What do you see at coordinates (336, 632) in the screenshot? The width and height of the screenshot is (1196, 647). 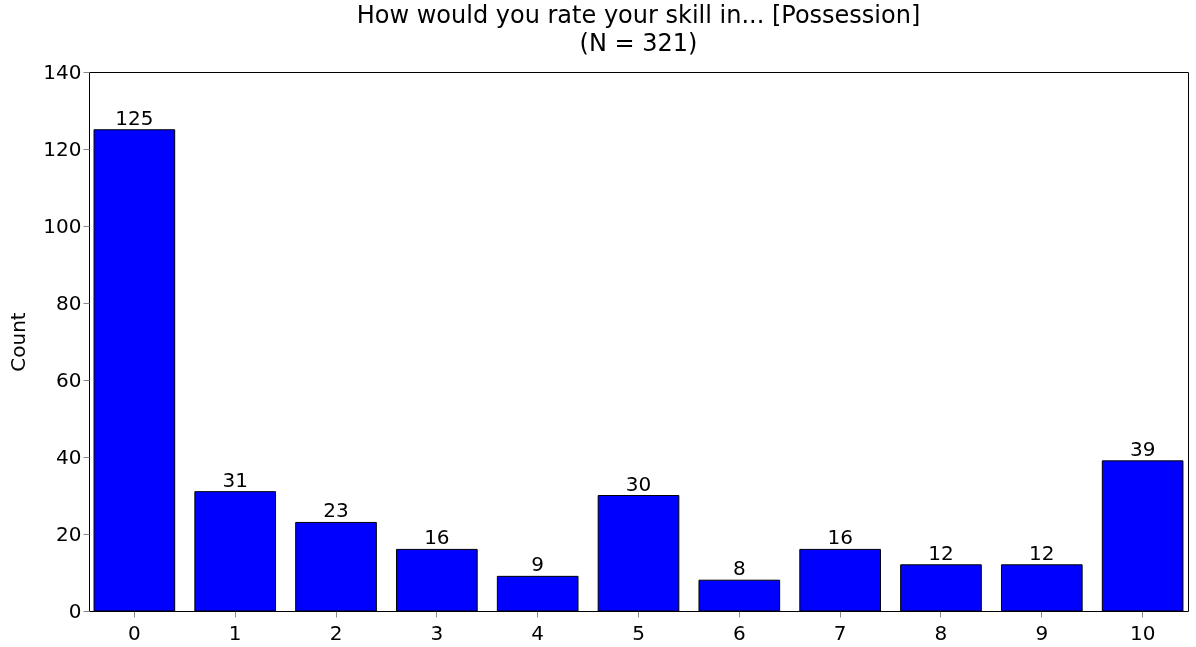 I see `x-tick-label: 2` at bounding box center [336, 632].